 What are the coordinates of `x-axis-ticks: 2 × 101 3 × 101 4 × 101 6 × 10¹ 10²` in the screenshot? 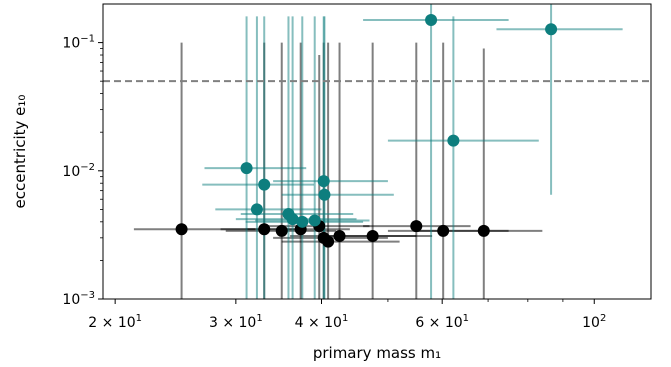 It's located at (347, 315).